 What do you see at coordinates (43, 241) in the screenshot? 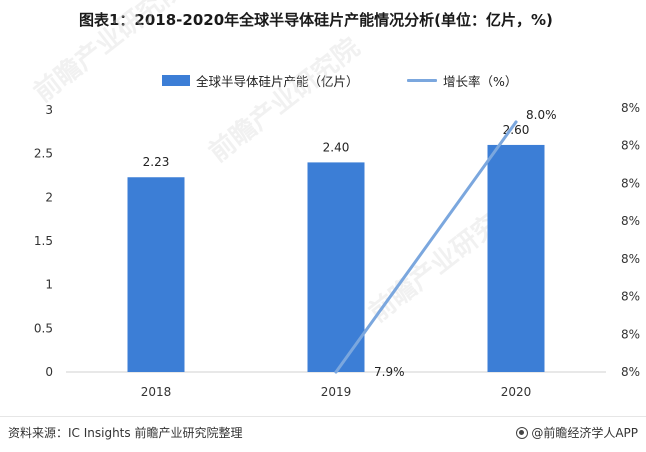
I see `y-left-tick-label: 1.5` at bounding box center [43, 241].